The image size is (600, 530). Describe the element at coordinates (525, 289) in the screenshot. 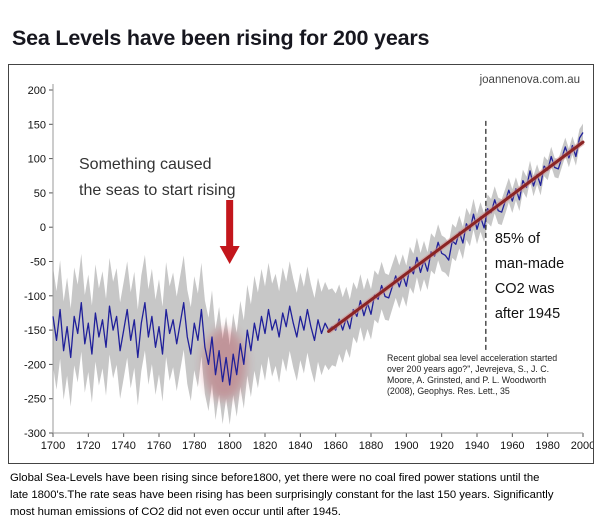

I see `co2-note-line: CO2 was` at that location.